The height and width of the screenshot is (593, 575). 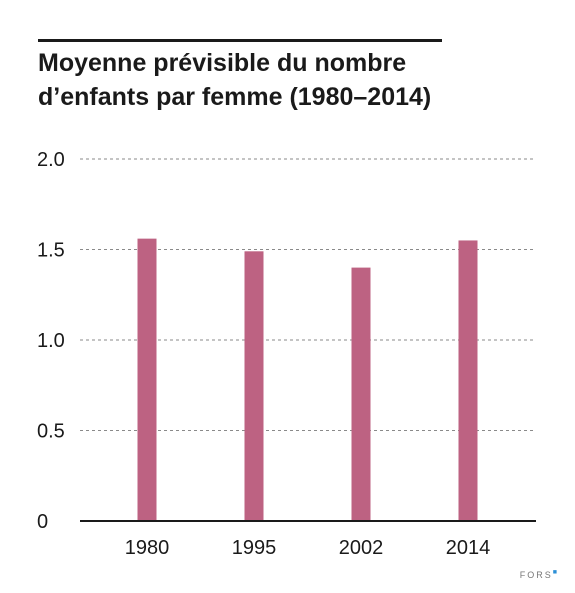 What do you see at coordinates (254, 548) in the screenshot?
I see `x-tick-label: 1995` at bounding box center [254, 548].